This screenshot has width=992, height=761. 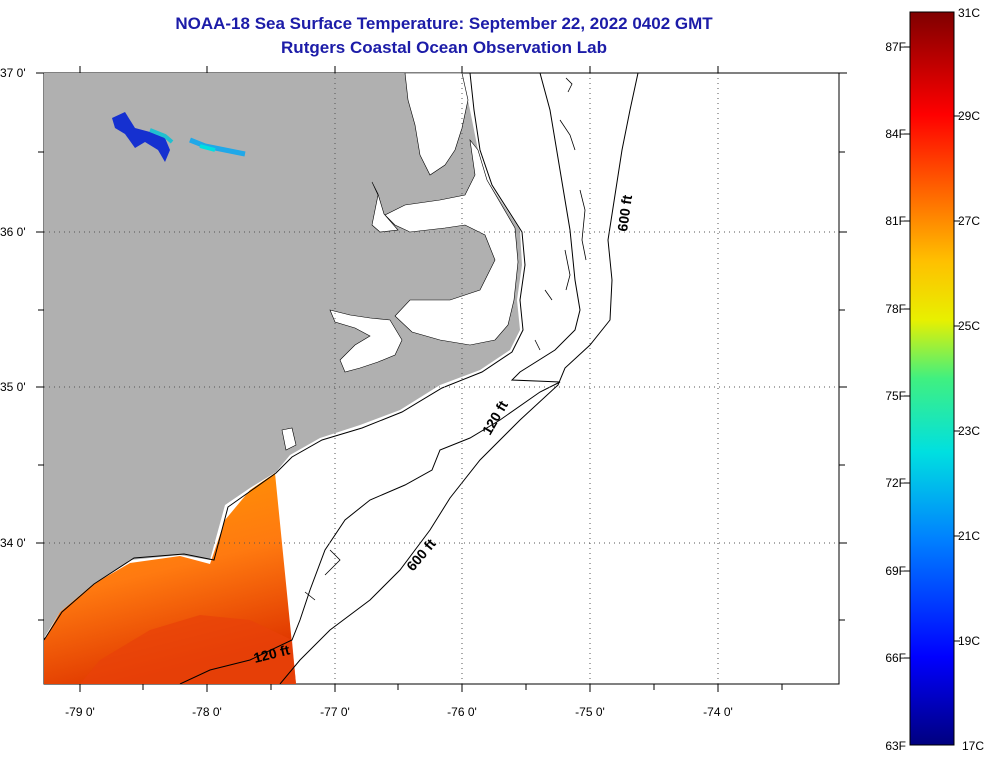 What do you see at coordinates (895, 221) in the screenshot?
I see `colorbar-f-81: 81F` at bounding box center [895, 221].